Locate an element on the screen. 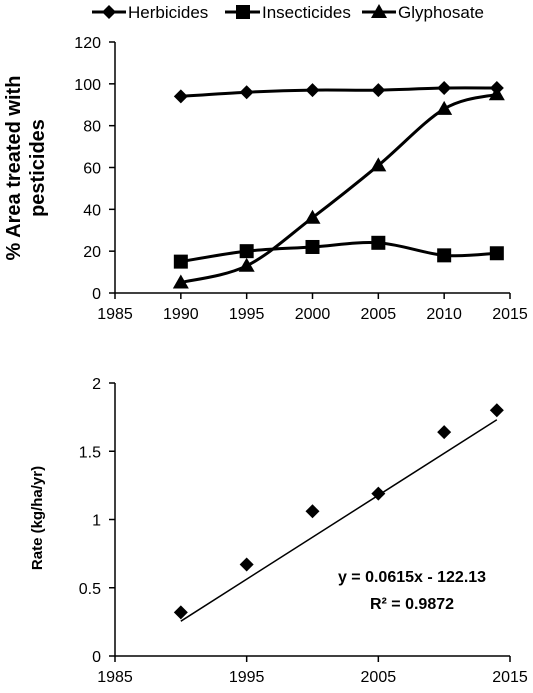  bottom-y-tick-label: 2 is located at coordinates (96, 384).